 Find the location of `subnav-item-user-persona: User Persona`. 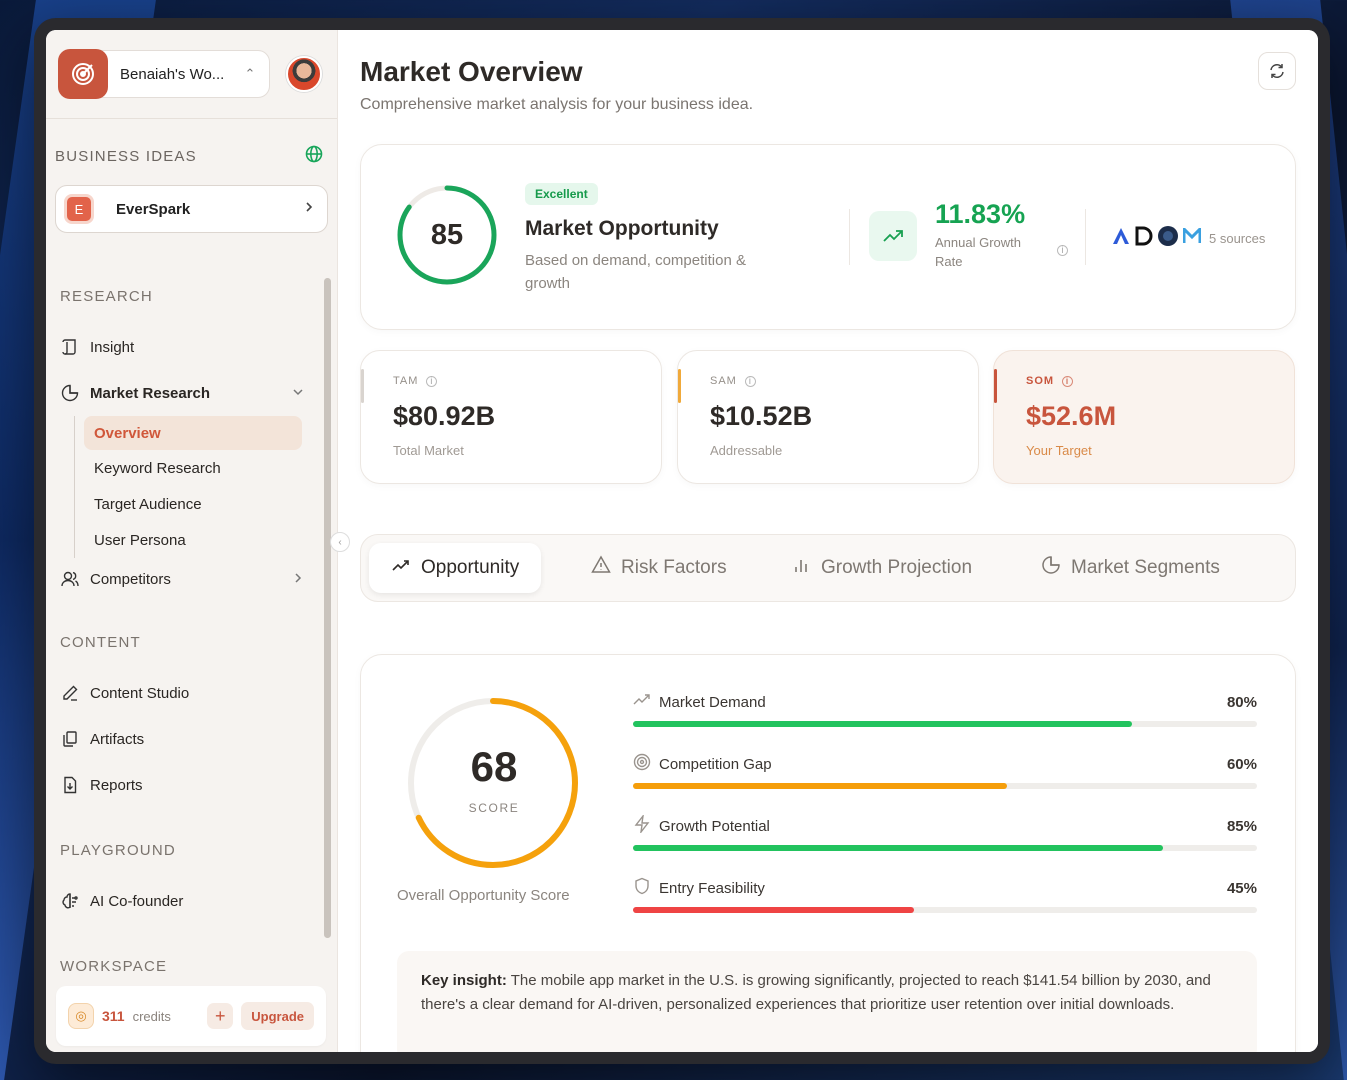

subnav-item-user-persona: User Persona is located at coordinates (140, 540).